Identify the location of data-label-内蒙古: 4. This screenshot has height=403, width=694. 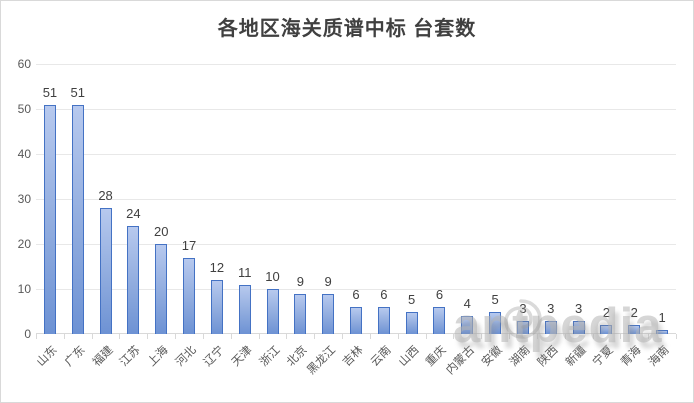
(467, 303).